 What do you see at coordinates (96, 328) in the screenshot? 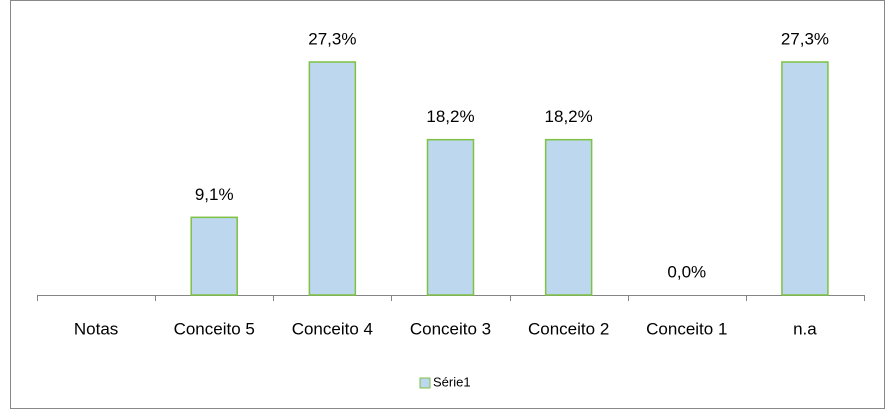
I see `x-tick-label: Notas` at bounding box center [96, 328].